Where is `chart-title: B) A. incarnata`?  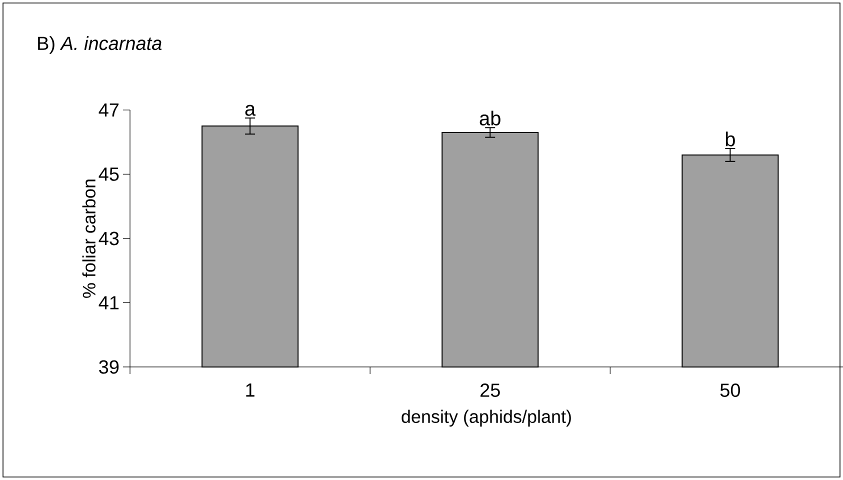 chart-title: B) A. incarnata is located at coordinates (100, 45).